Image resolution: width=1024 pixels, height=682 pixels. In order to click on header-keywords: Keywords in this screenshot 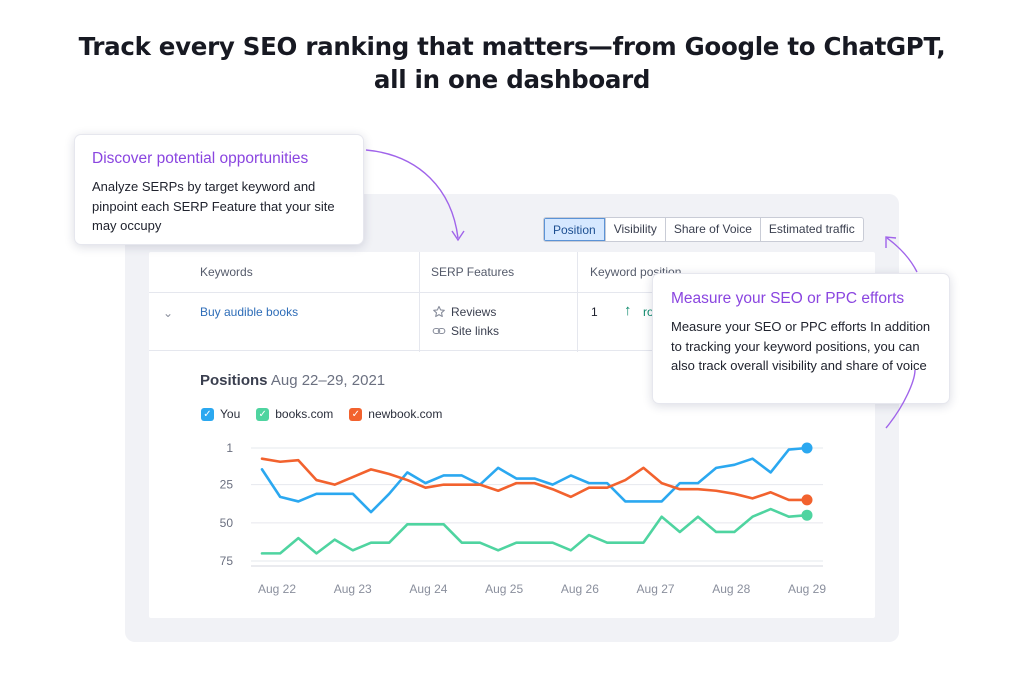, I will do `click(226, 272)`.